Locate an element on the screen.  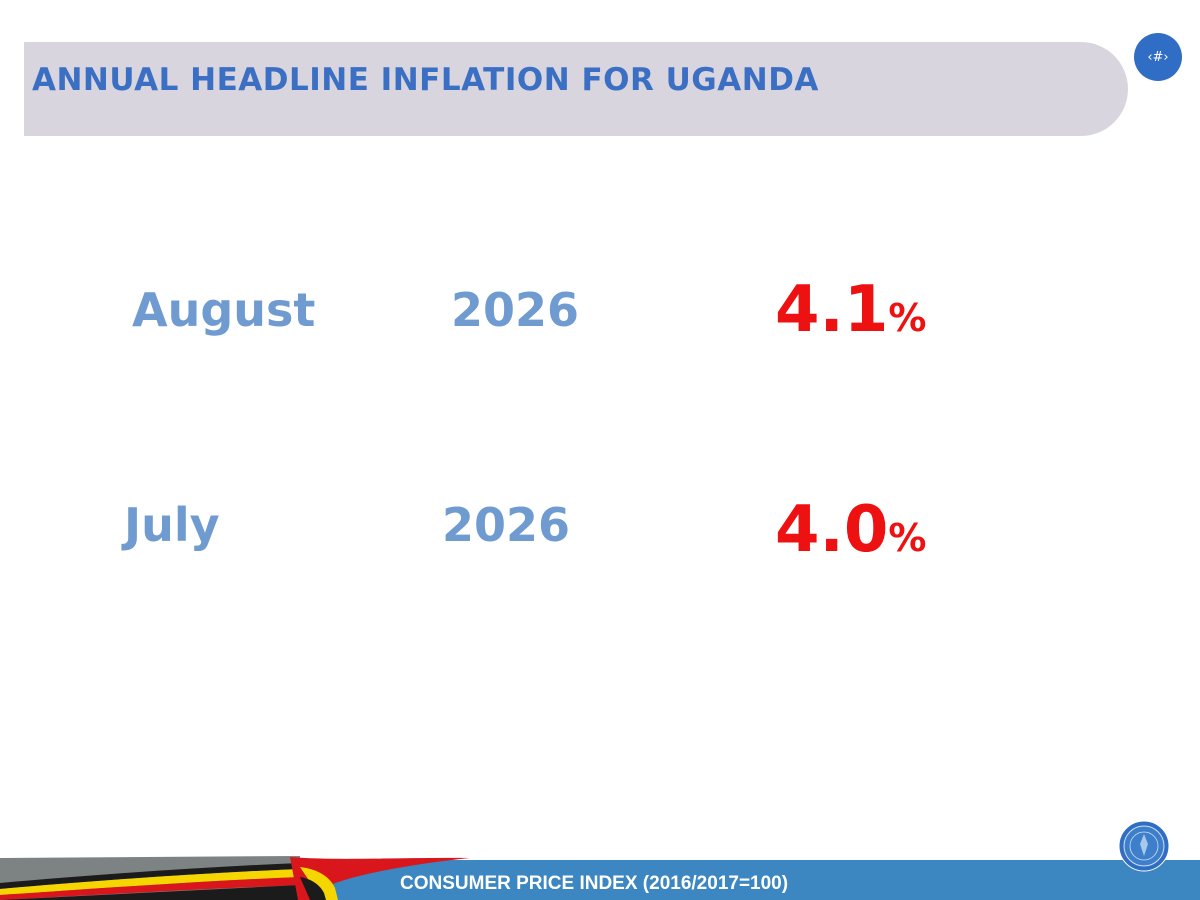
title-banner: ANNUAL HEADLINE INFLATION FOR UGANDA is located at coordinates (576, 89).